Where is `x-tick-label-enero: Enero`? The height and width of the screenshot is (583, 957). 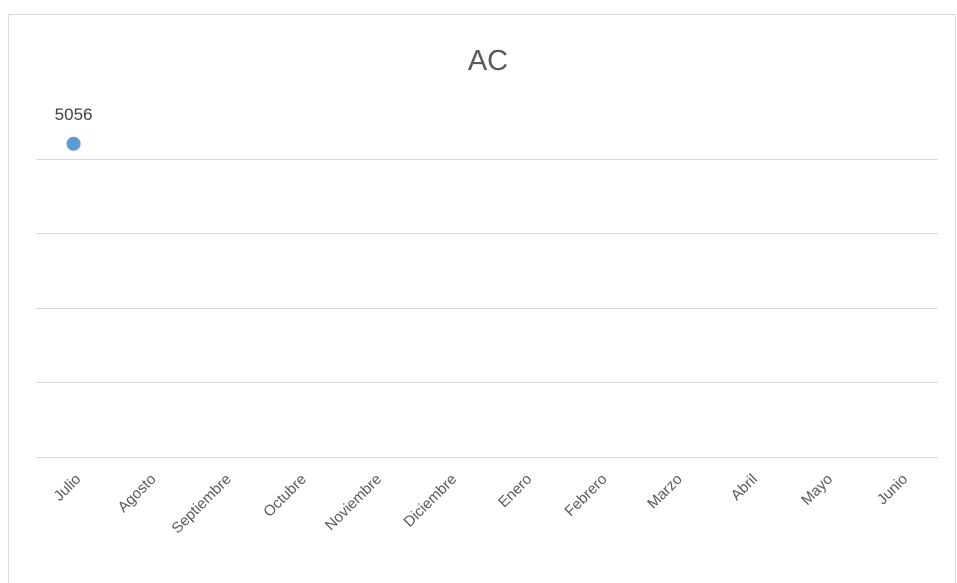 x-tick-label-enero: Enero is located at coordinates (515, 491).